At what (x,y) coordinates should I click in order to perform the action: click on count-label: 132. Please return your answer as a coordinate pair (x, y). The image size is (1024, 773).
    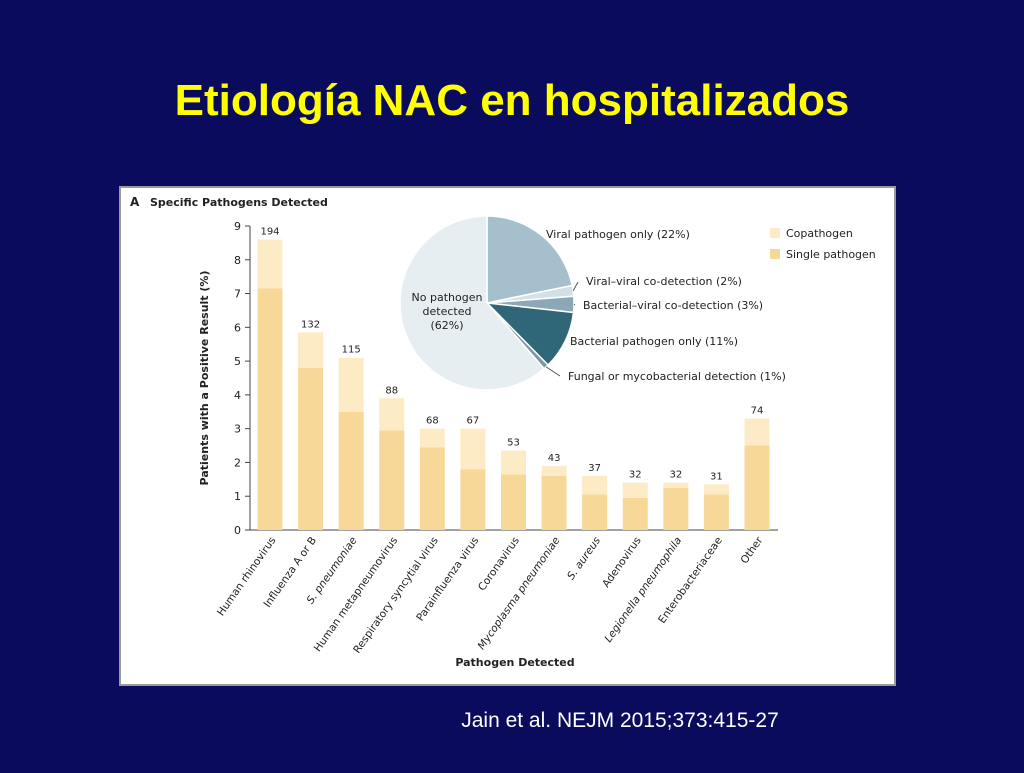
    Looking at the image, I should click on (310, 324).